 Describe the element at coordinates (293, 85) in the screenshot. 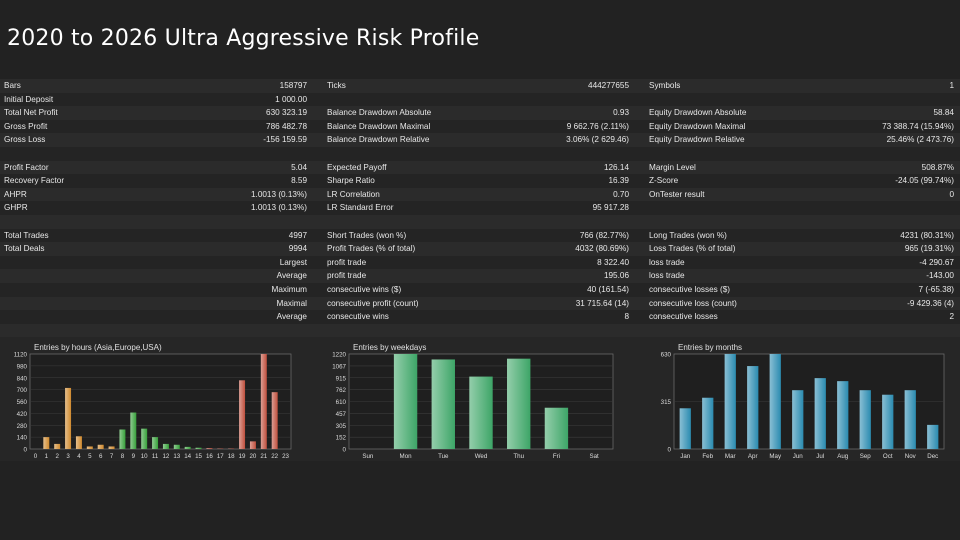

I see `c1-value-cell: 158797` at that location.